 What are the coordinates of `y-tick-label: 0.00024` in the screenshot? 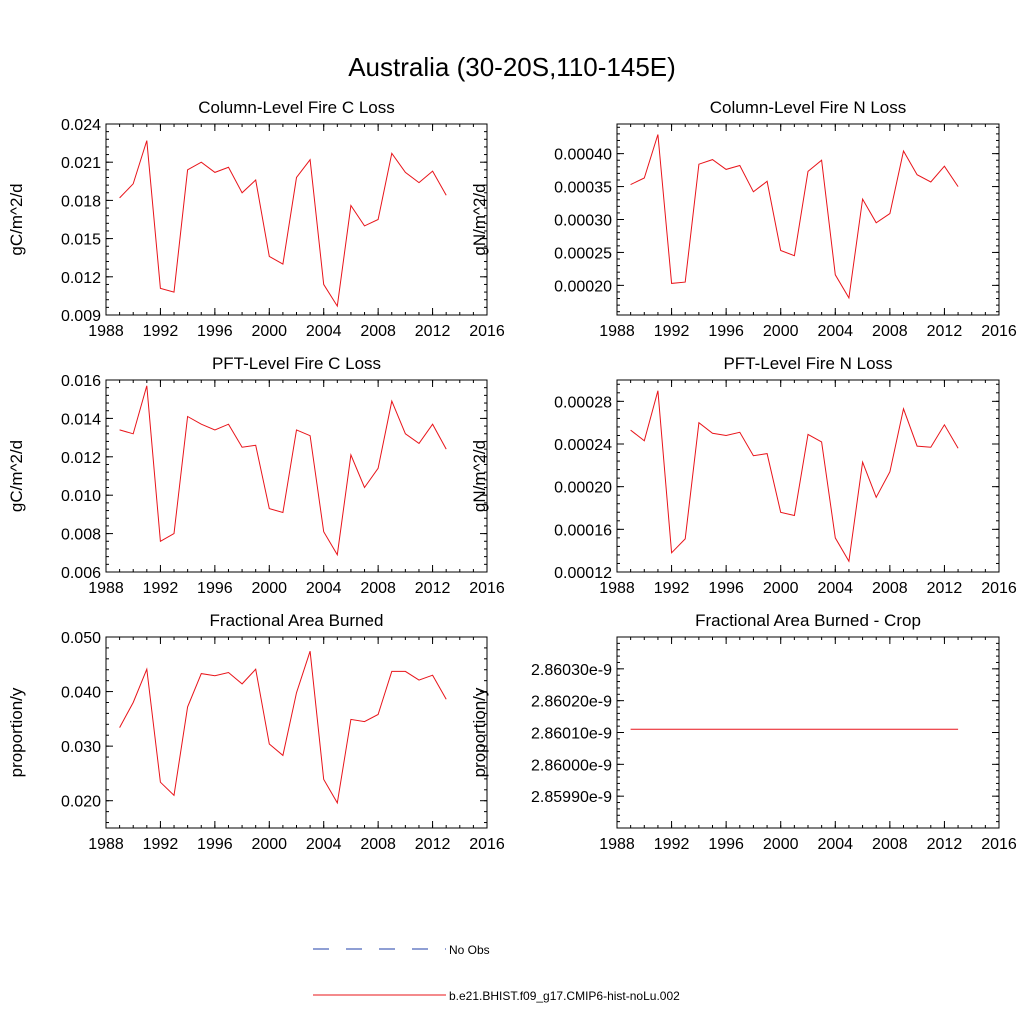 It's located at (583, 445).